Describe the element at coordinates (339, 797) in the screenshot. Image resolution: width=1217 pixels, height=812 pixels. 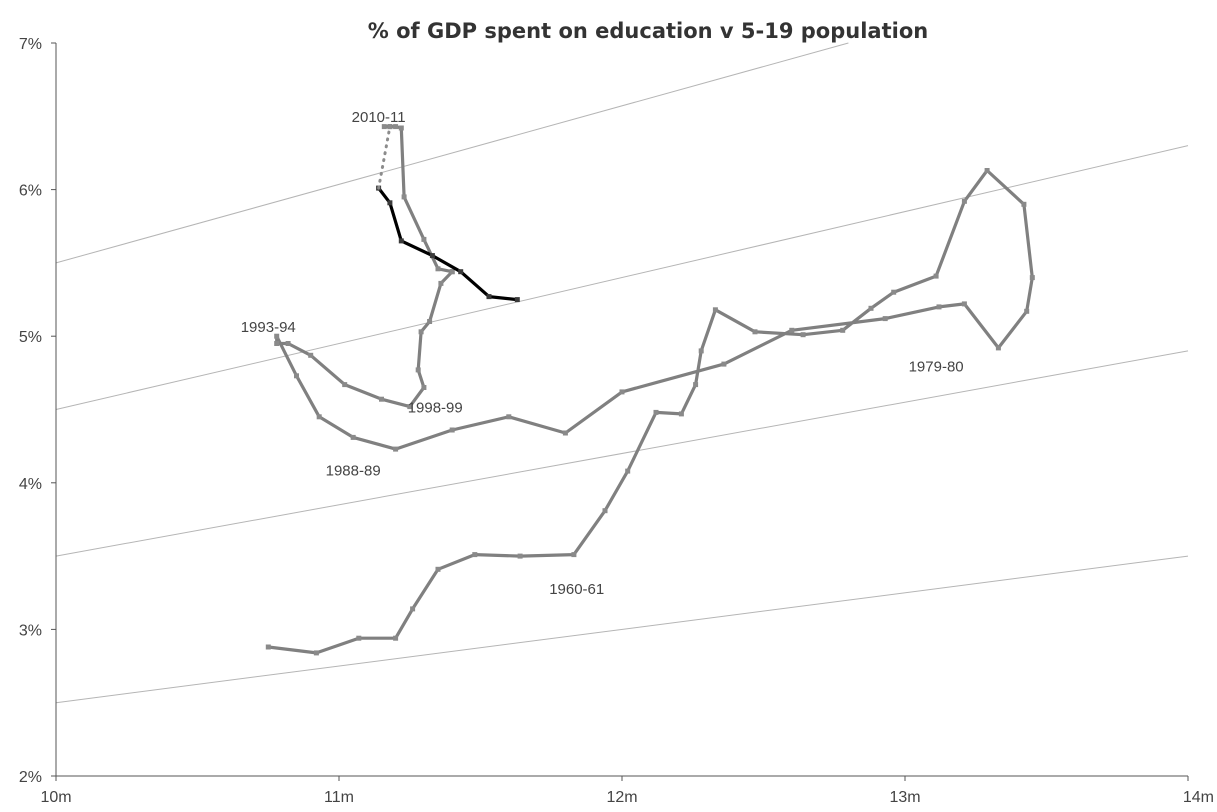
I see `x-tick-label-1: 11m` at that location.